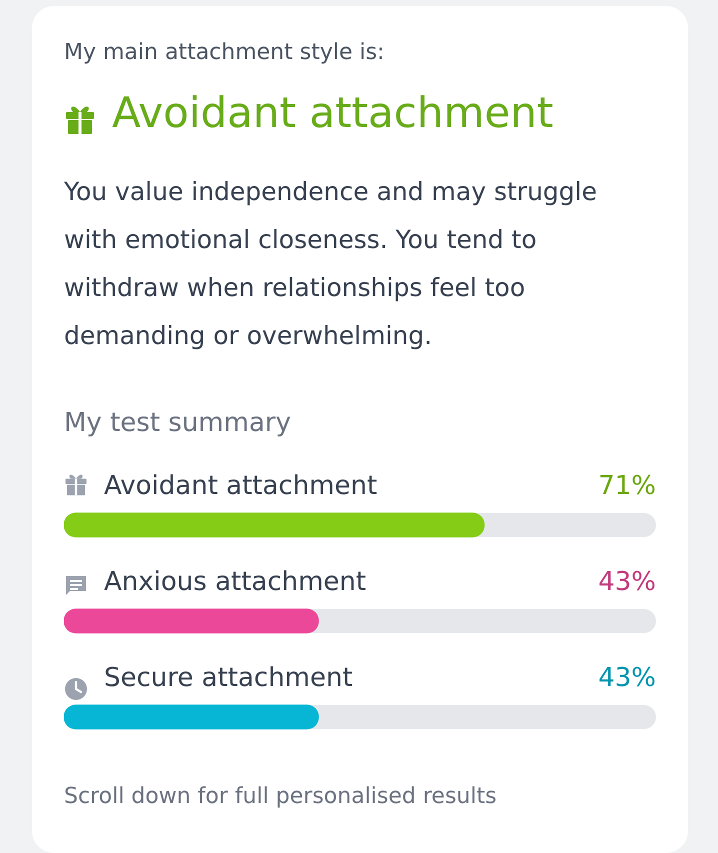  Describe the element at coordinates (228, 677) in the screenshot. I see `y-tick-label: Secure attachment` at that location.